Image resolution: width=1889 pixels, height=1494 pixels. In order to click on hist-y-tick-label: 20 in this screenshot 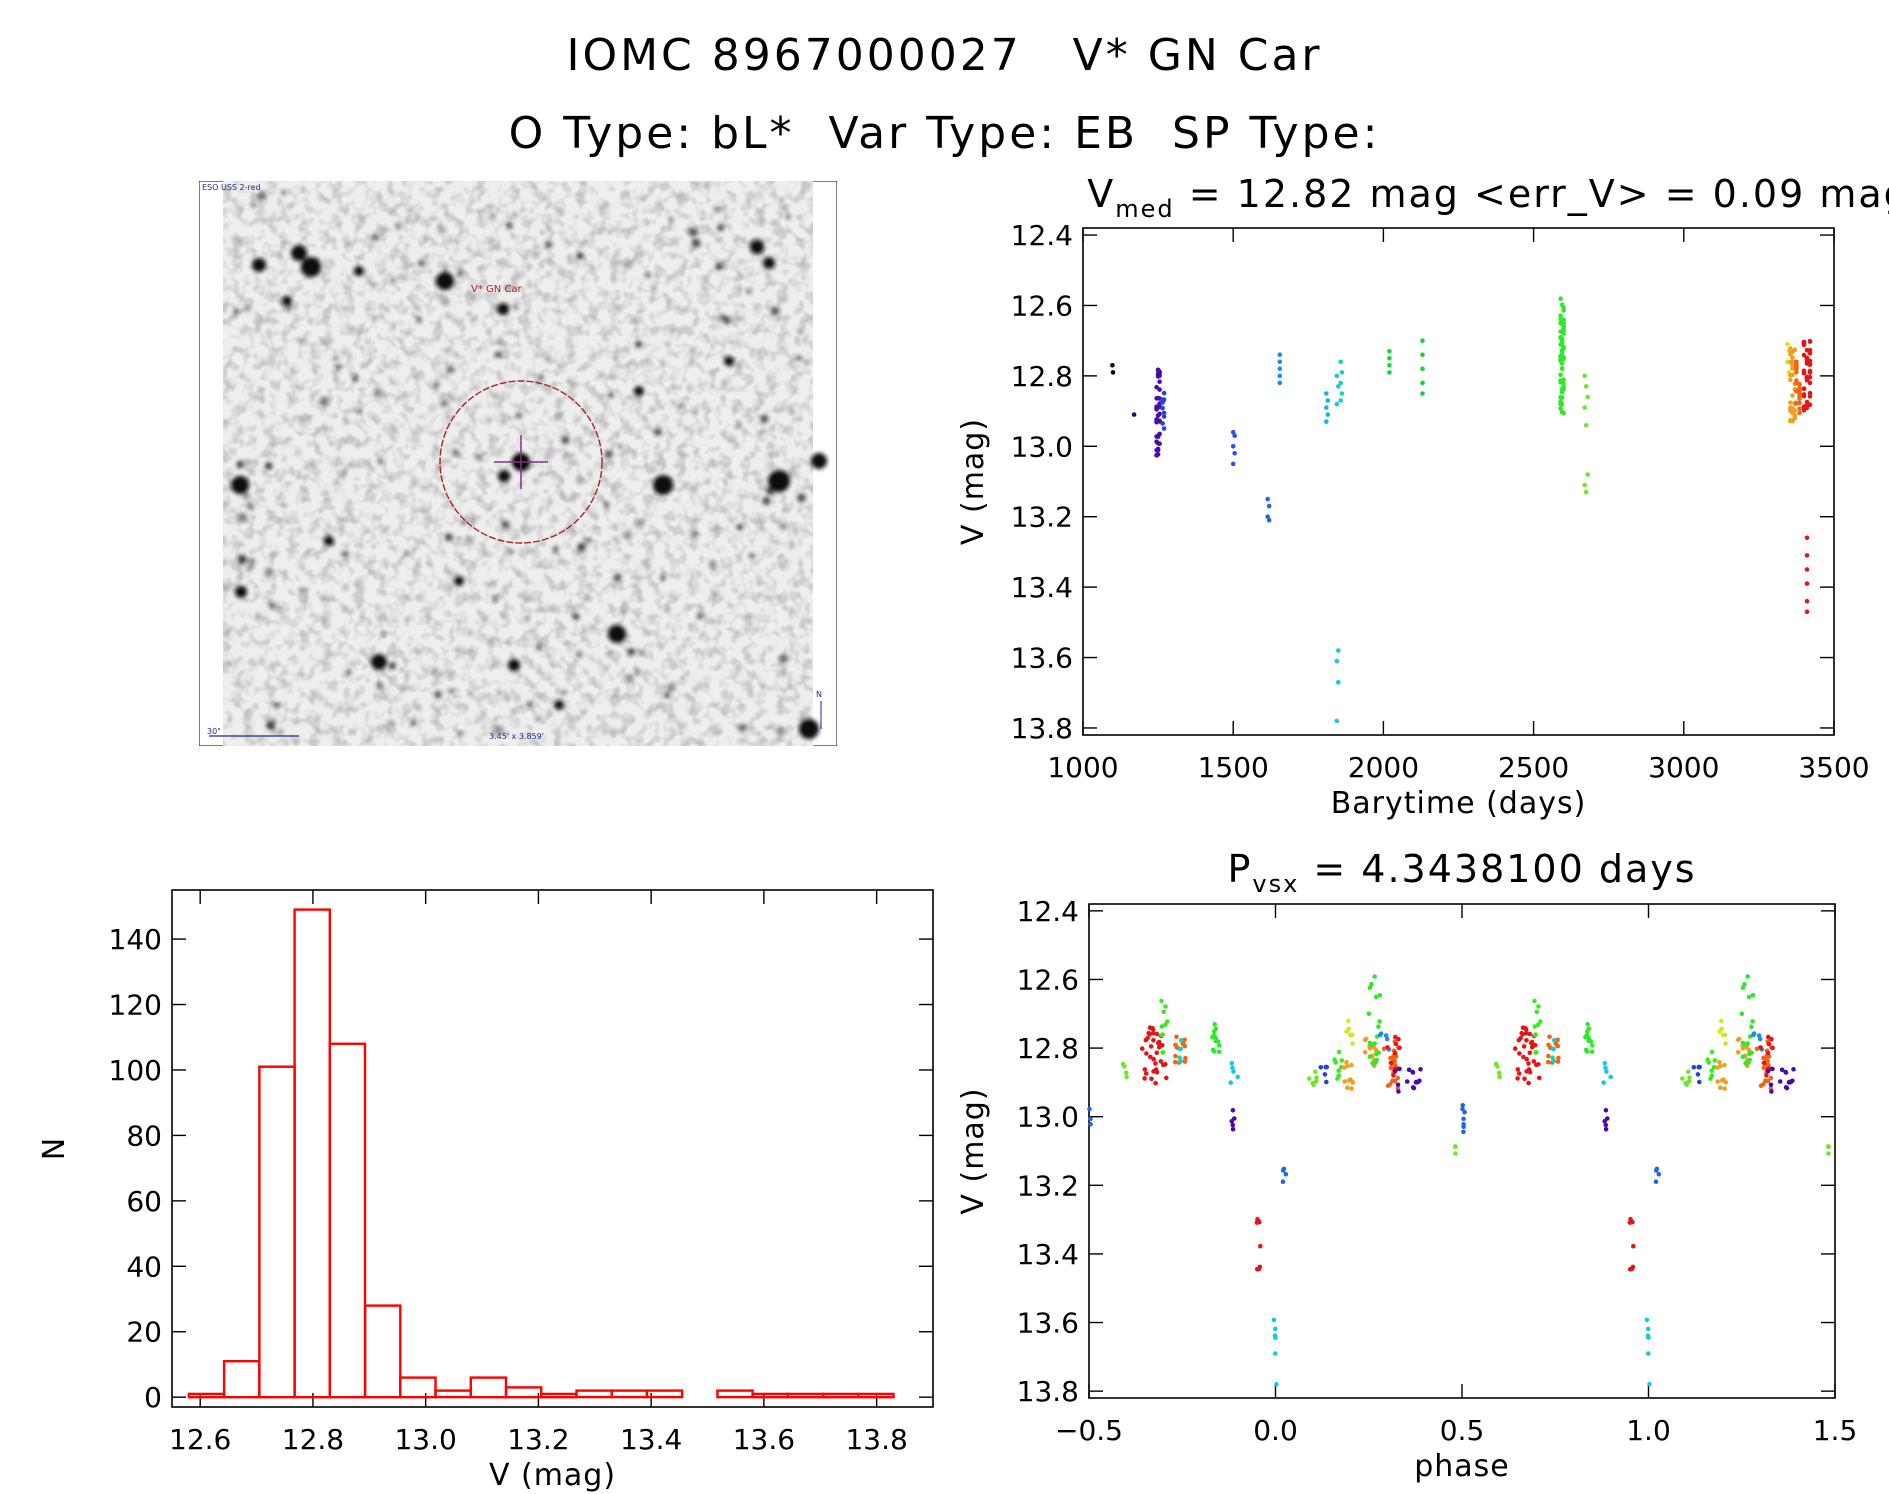, I will do `click(144, 1332)`.